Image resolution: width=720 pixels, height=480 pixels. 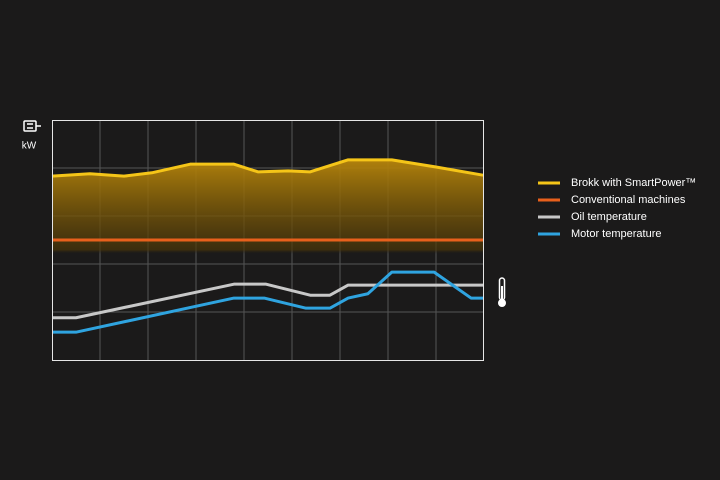 What do you see at coordinates (633, 183) in the screenshot?
I see `legend-label: Brokk with SmartPower™` at bounding box center [633, 183].